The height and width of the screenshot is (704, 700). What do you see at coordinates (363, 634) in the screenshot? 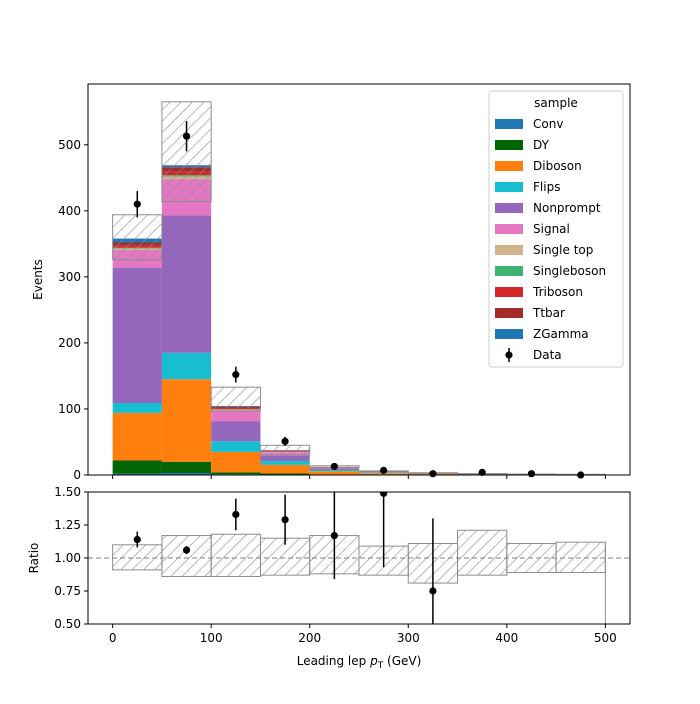
I see `ratio-x-axis: 0 100 200 300 400 500` at bounding box center [363, 634].